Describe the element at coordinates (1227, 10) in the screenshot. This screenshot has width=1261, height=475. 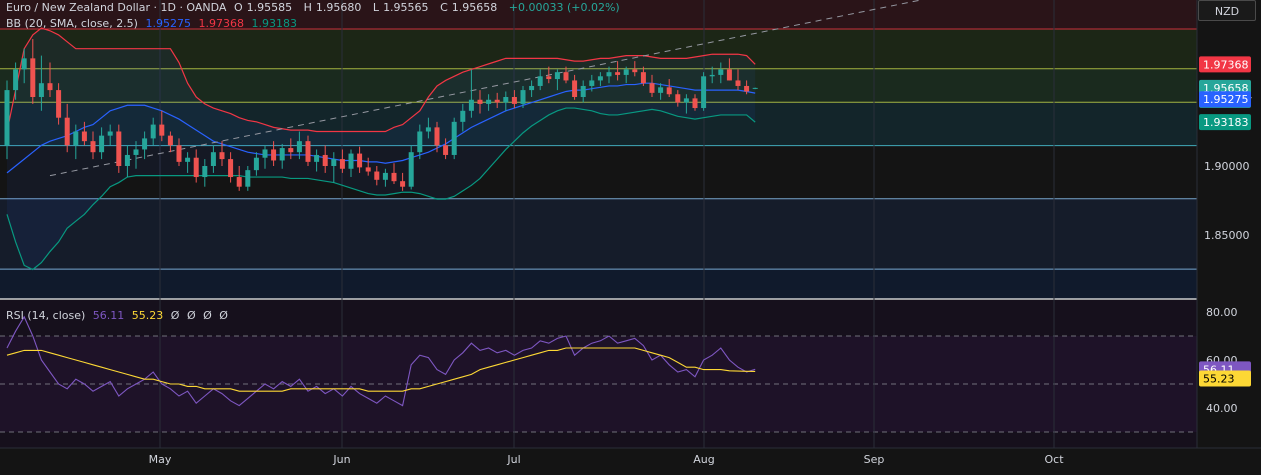
I see `currency-button: NZD` at that location.